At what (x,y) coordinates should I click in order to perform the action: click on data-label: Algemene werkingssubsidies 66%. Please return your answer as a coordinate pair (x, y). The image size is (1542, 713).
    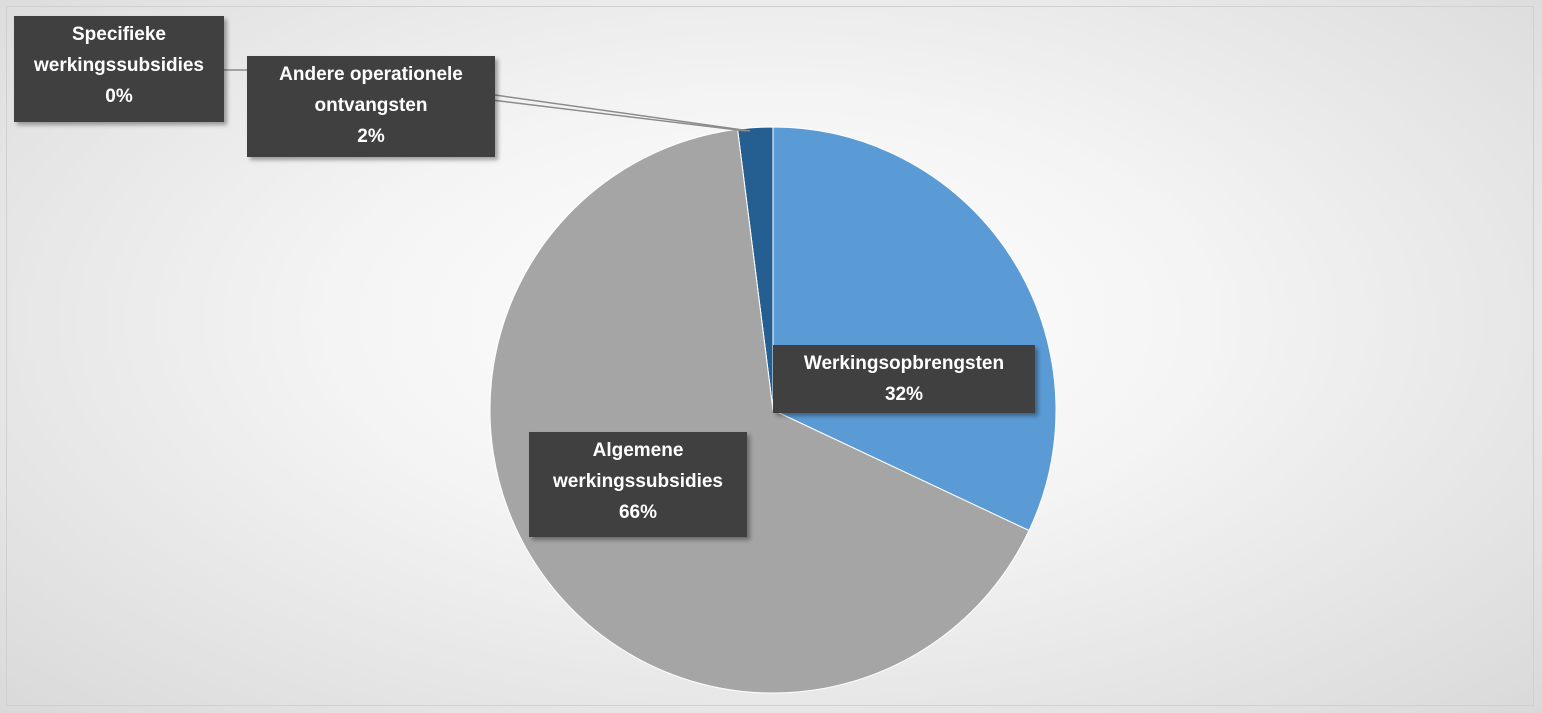
    Looking at the image, I should click on (638, 484).